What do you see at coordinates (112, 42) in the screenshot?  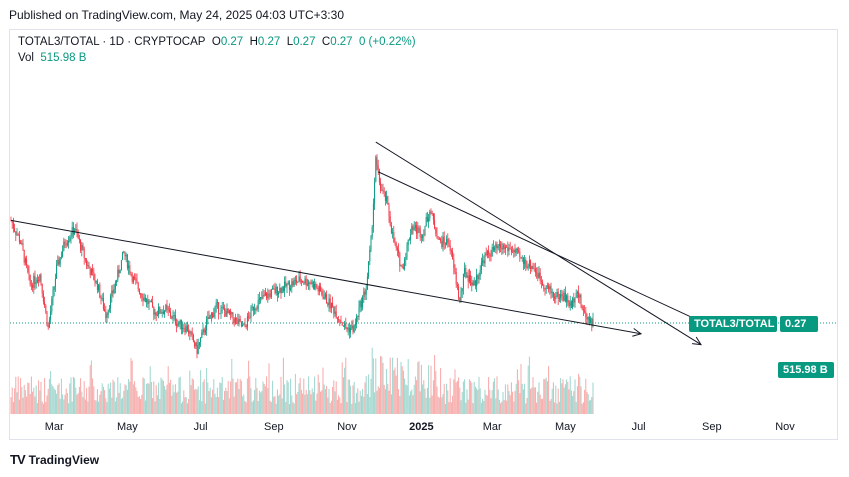 I see `symbol-name: TOTAL3/TOTAL · 1D · CRYPTOCAP` at bounding box center [112, 42].